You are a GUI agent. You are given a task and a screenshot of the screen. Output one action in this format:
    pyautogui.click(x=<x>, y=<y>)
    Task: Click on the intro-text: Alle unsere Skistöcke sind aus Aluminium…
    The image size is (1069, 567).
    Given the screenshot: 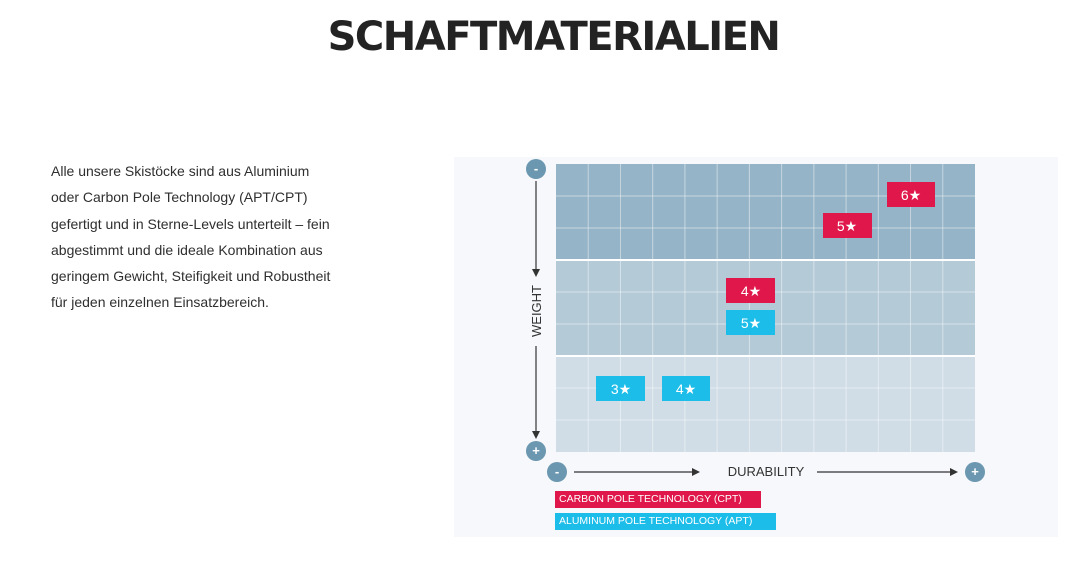 What is the action you would take?
    pyautogui.click(x=216, y=237)
    